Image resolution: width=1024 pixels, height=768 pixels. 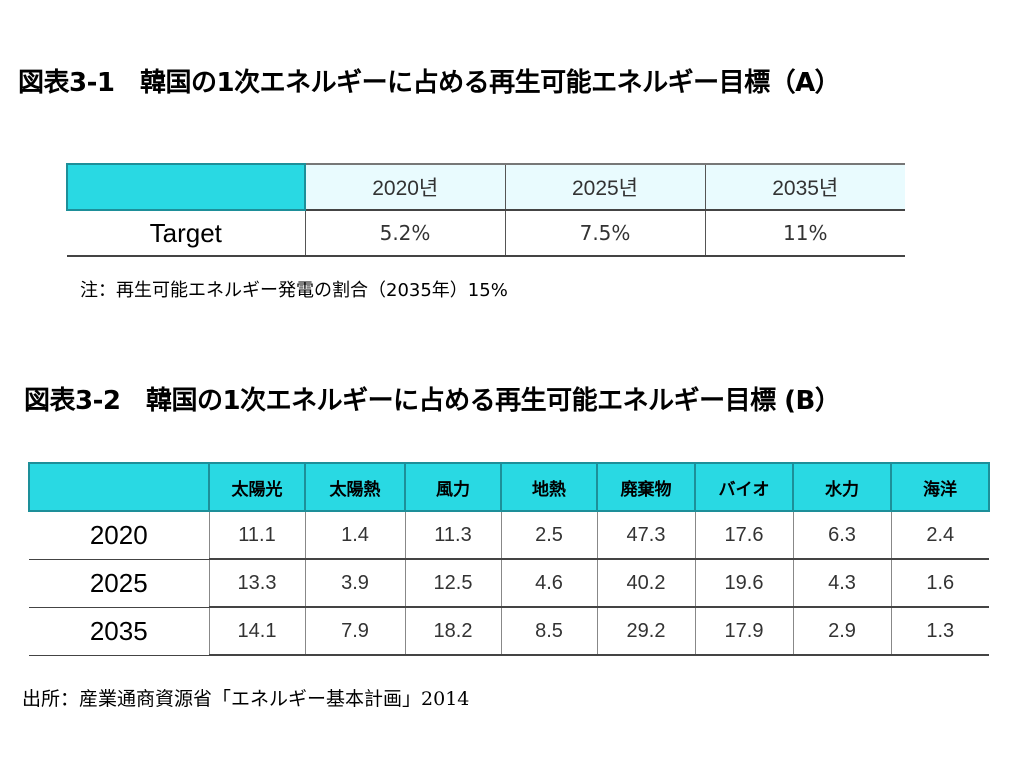 I want to click on table-cell: 19.6, so click(x=743, y=583).